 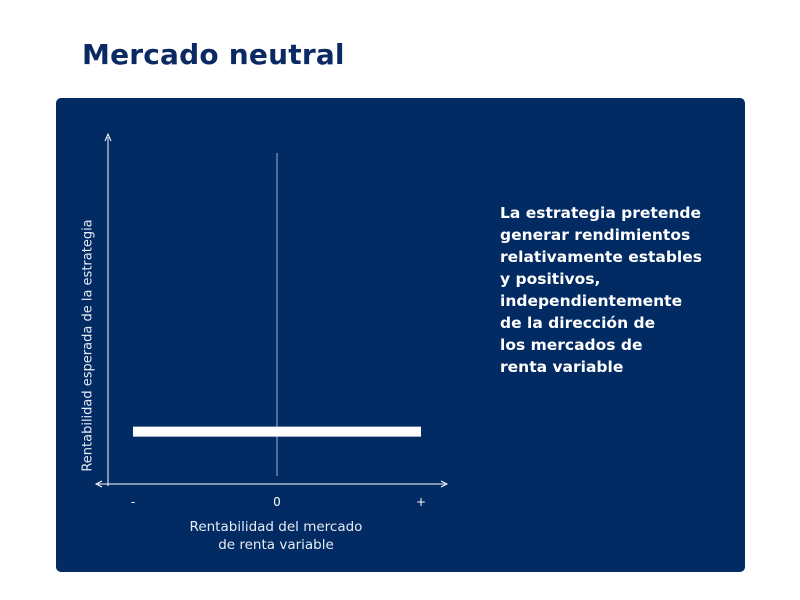 I want to click on x-axis-label-line-2: de renta variable, so click(x=276, y=545).